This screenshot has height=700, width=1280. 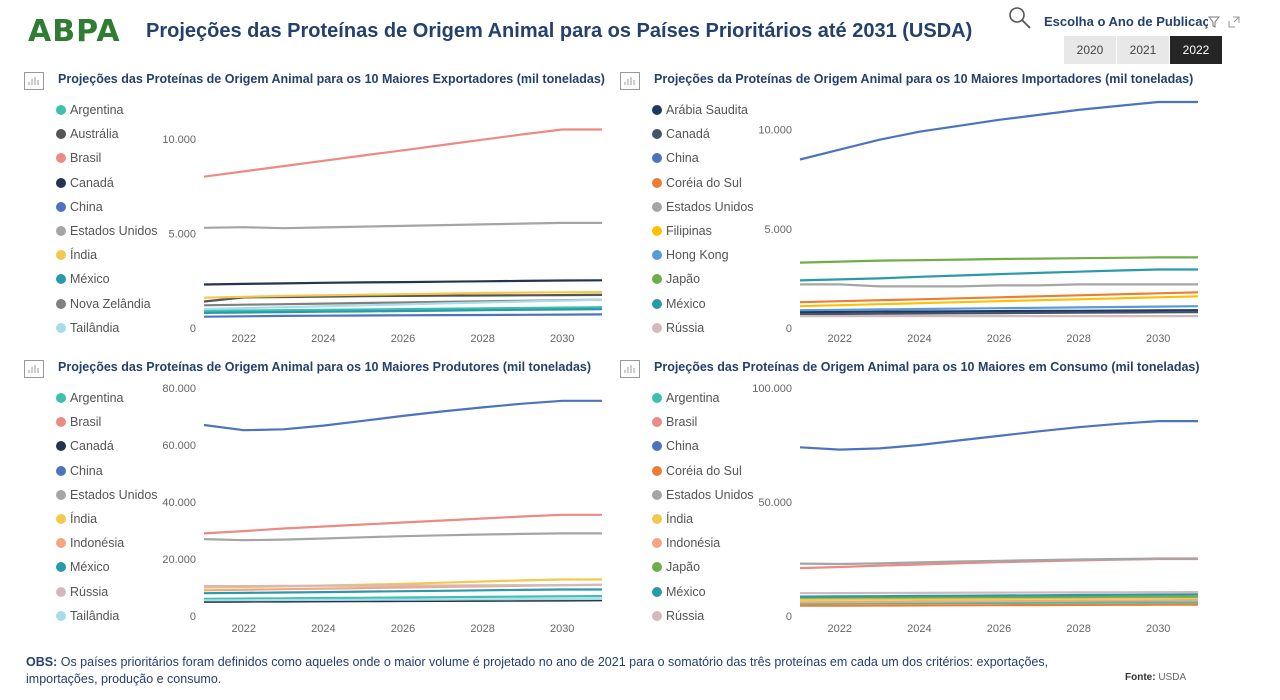 What do you see at coordinates (703, 255) in the screenshot?
I see `legend-item: Hong Kong` at bounding box center [703, 255].